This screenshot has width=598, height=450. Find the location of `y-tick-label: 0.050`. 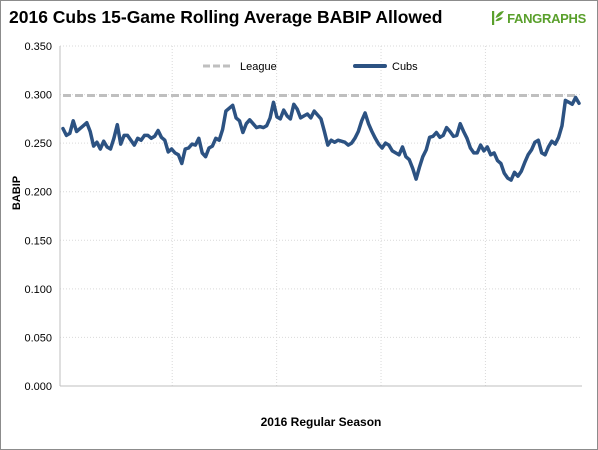

y-tick-label: 0.050 is located at coordinates (38, 338).